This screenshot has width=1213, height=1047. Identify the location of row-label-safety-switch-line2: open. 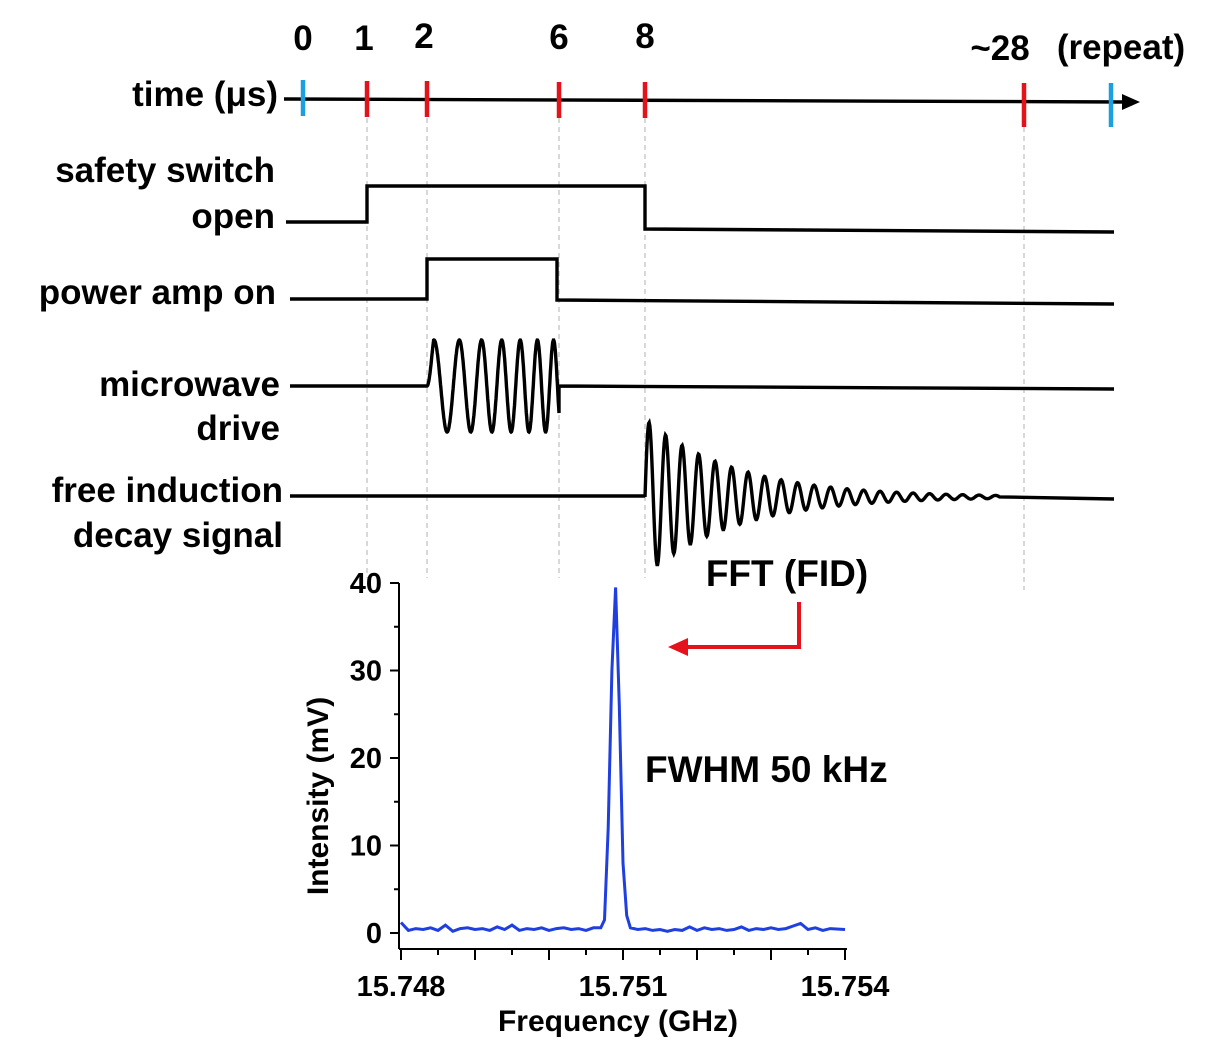
(233, 216).